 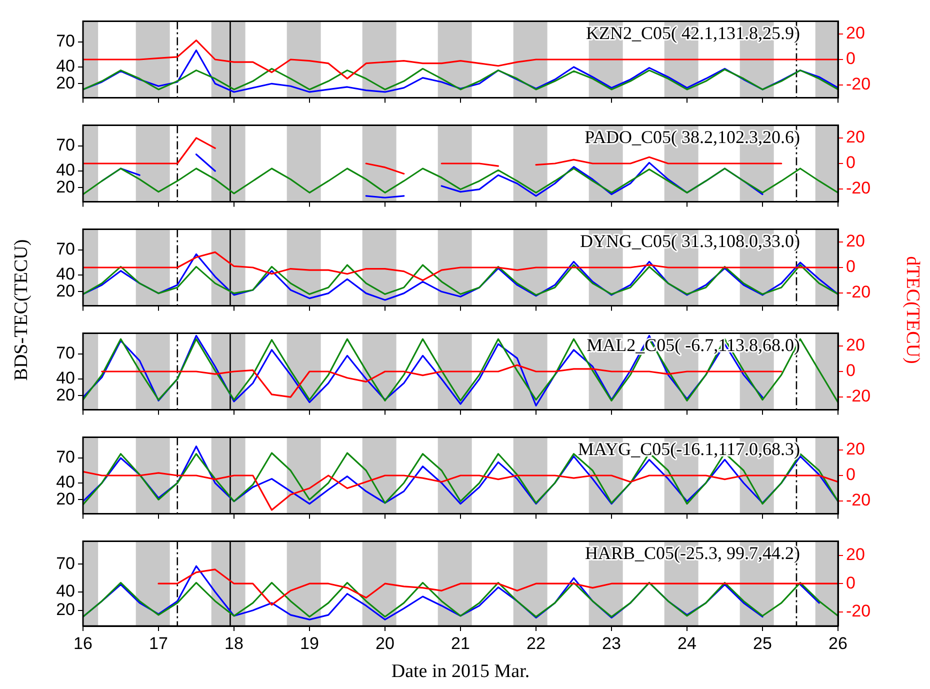 I want to click on x-tick-label: 23, so click(x=611, y=643).